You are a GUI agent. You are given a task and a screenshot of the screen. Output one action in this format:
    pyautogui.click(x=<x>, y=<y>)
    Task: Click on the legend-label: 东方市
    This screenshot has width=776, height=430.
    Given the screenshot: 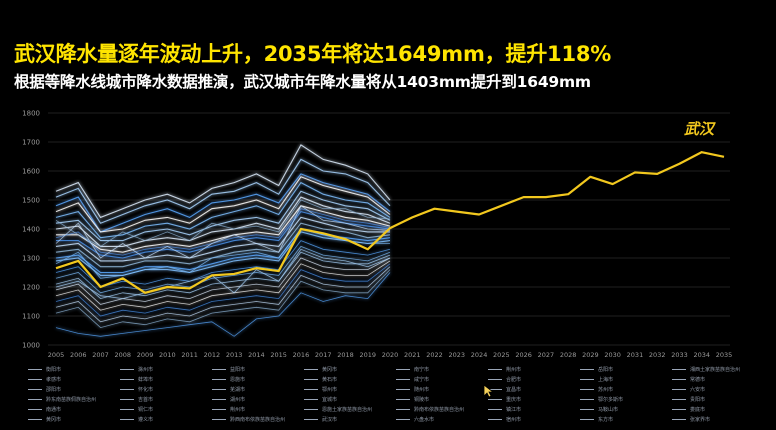 What is the action you would take?
    pyautogui.click(x=606, y=419)
    